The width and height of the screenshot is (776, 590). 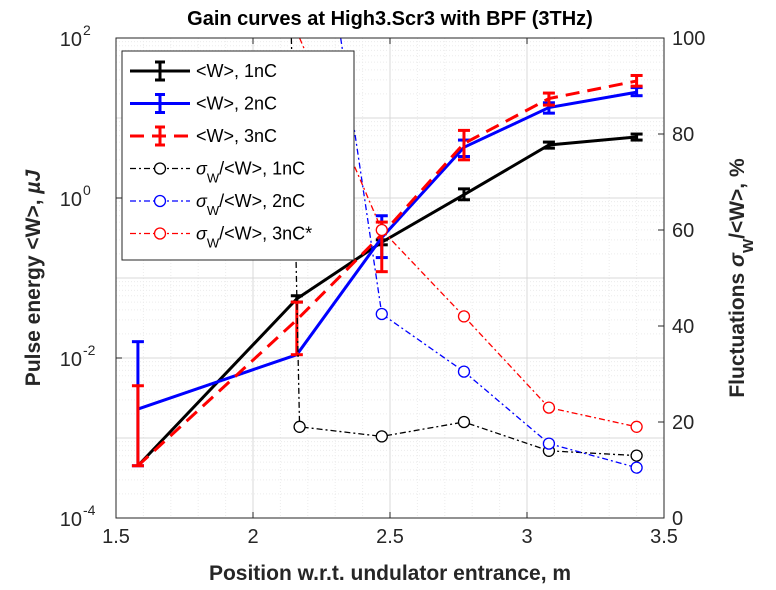 I want to click on legend-label: <W>, 1nC, so click(x=236, y=71).